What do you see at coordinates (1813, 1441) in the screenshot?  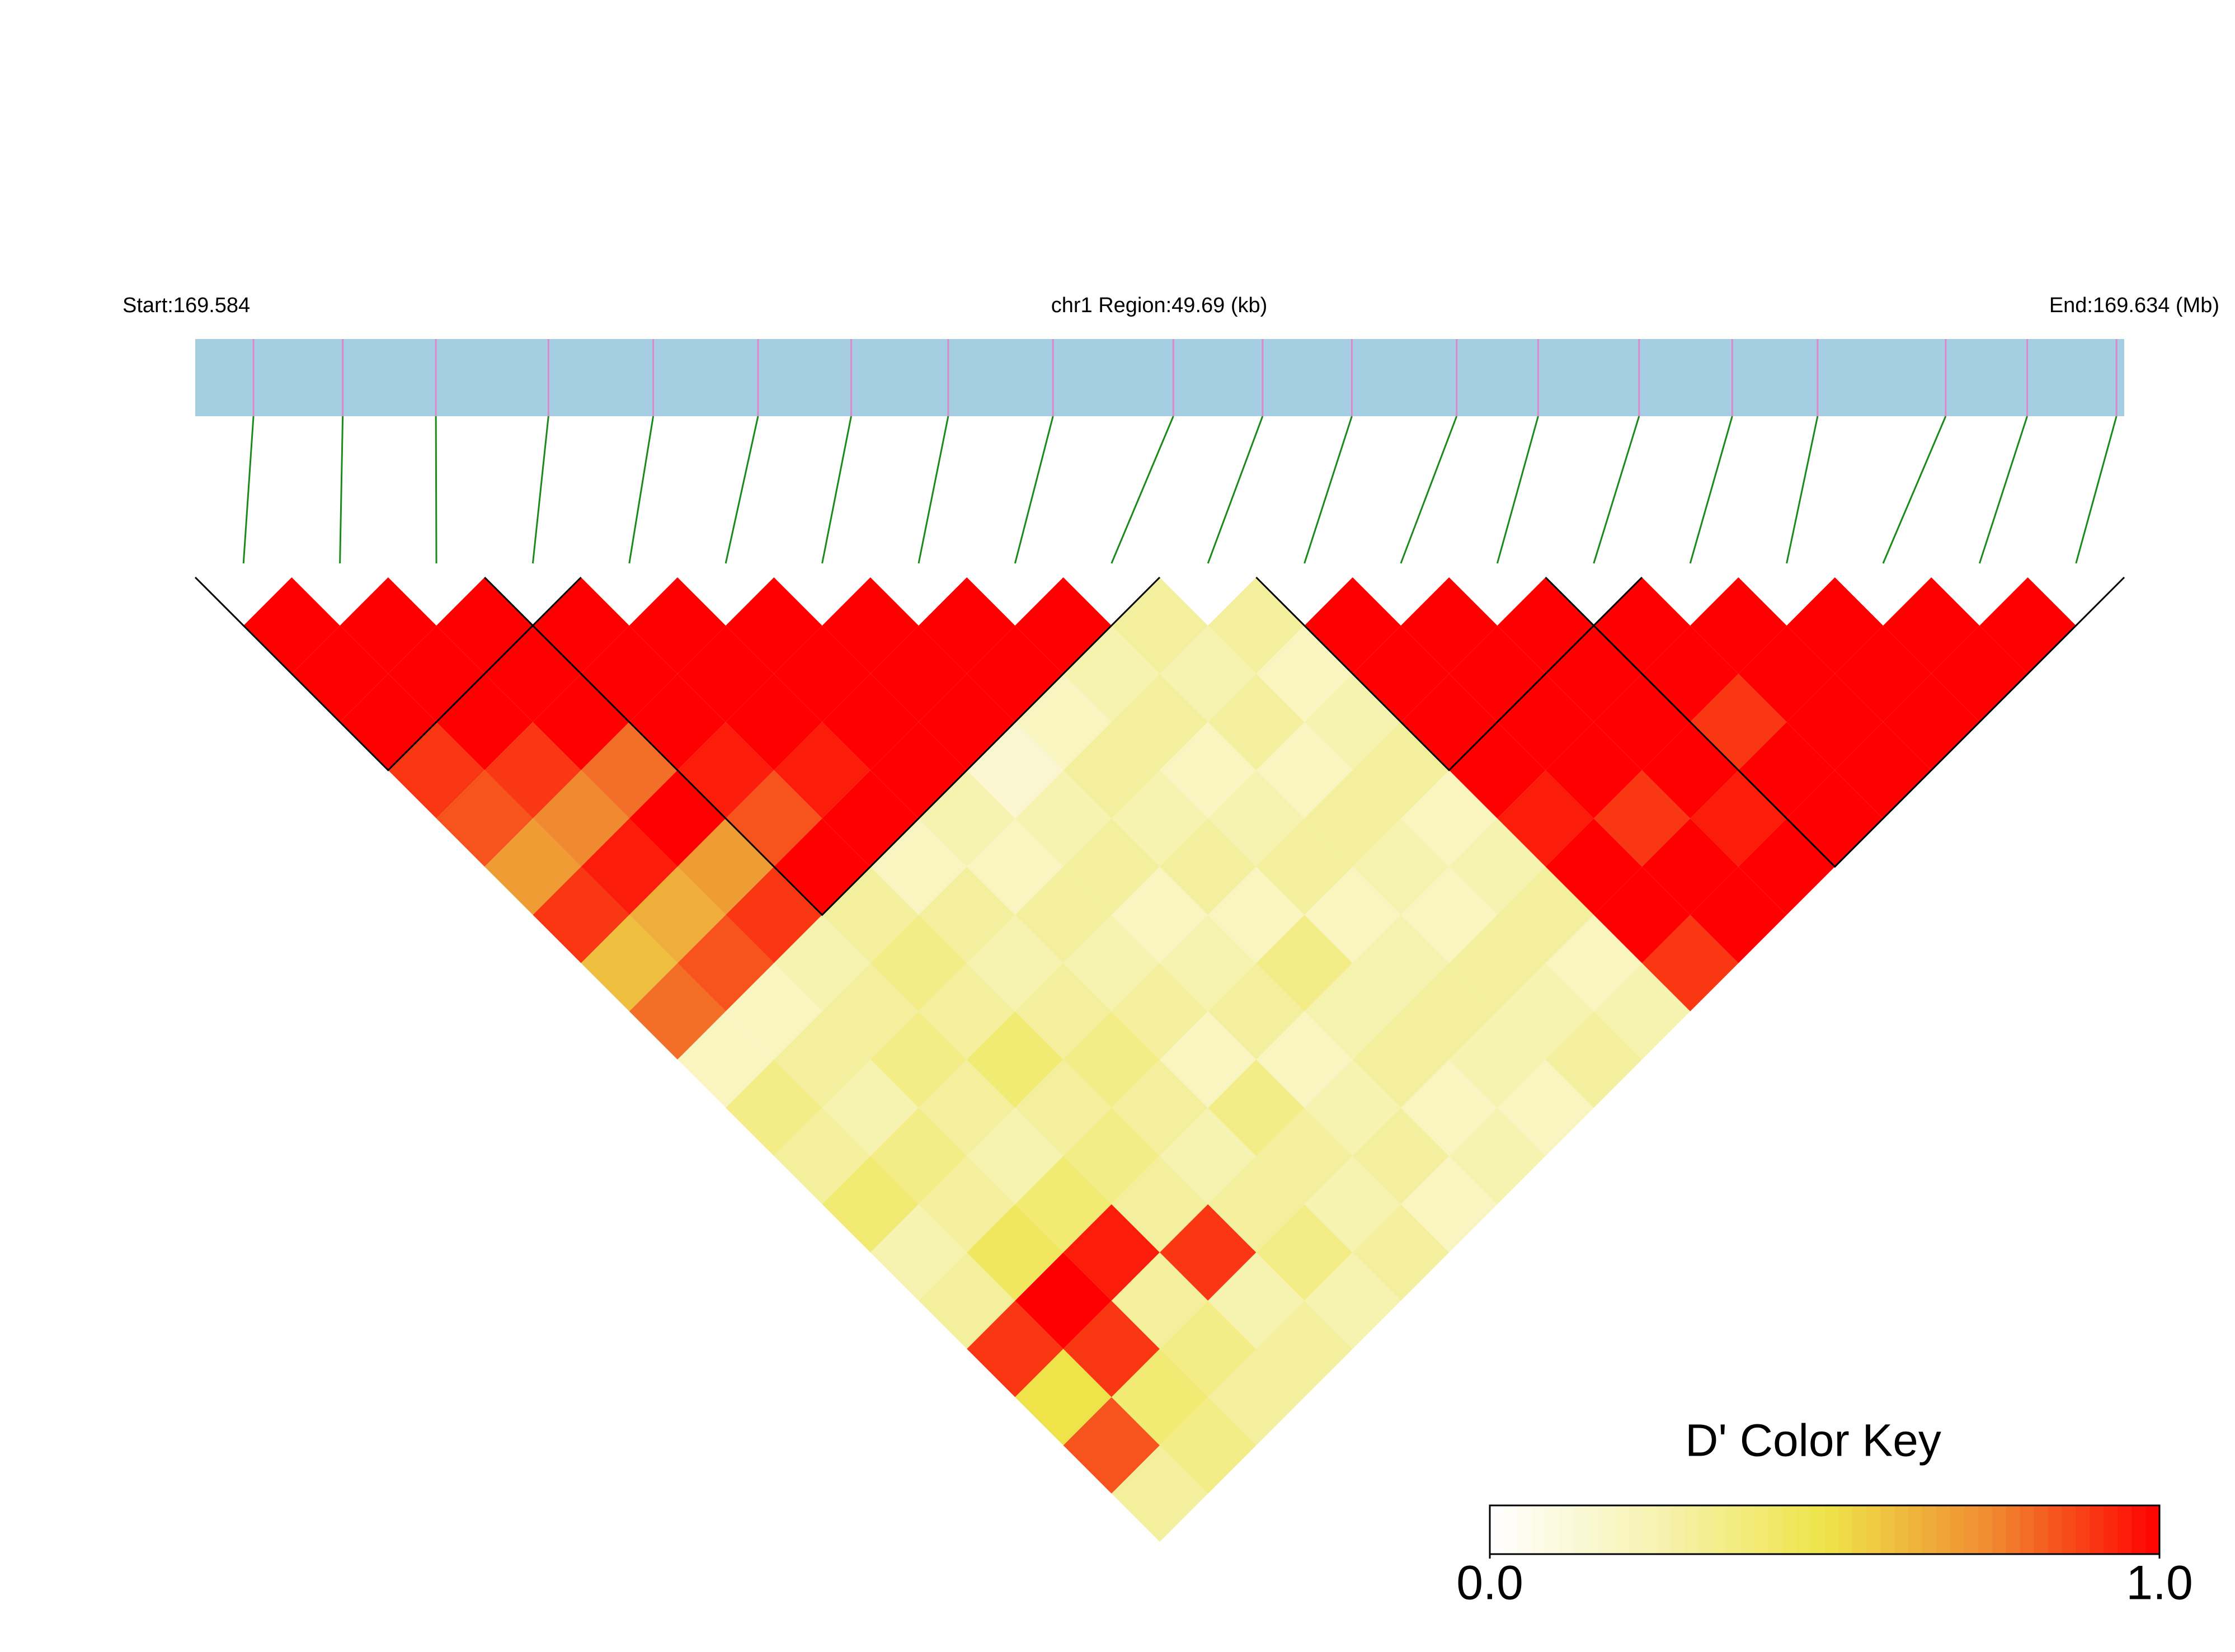 I see `colorbar-title: D' Color Key` at bounding box center [1813, 1441].